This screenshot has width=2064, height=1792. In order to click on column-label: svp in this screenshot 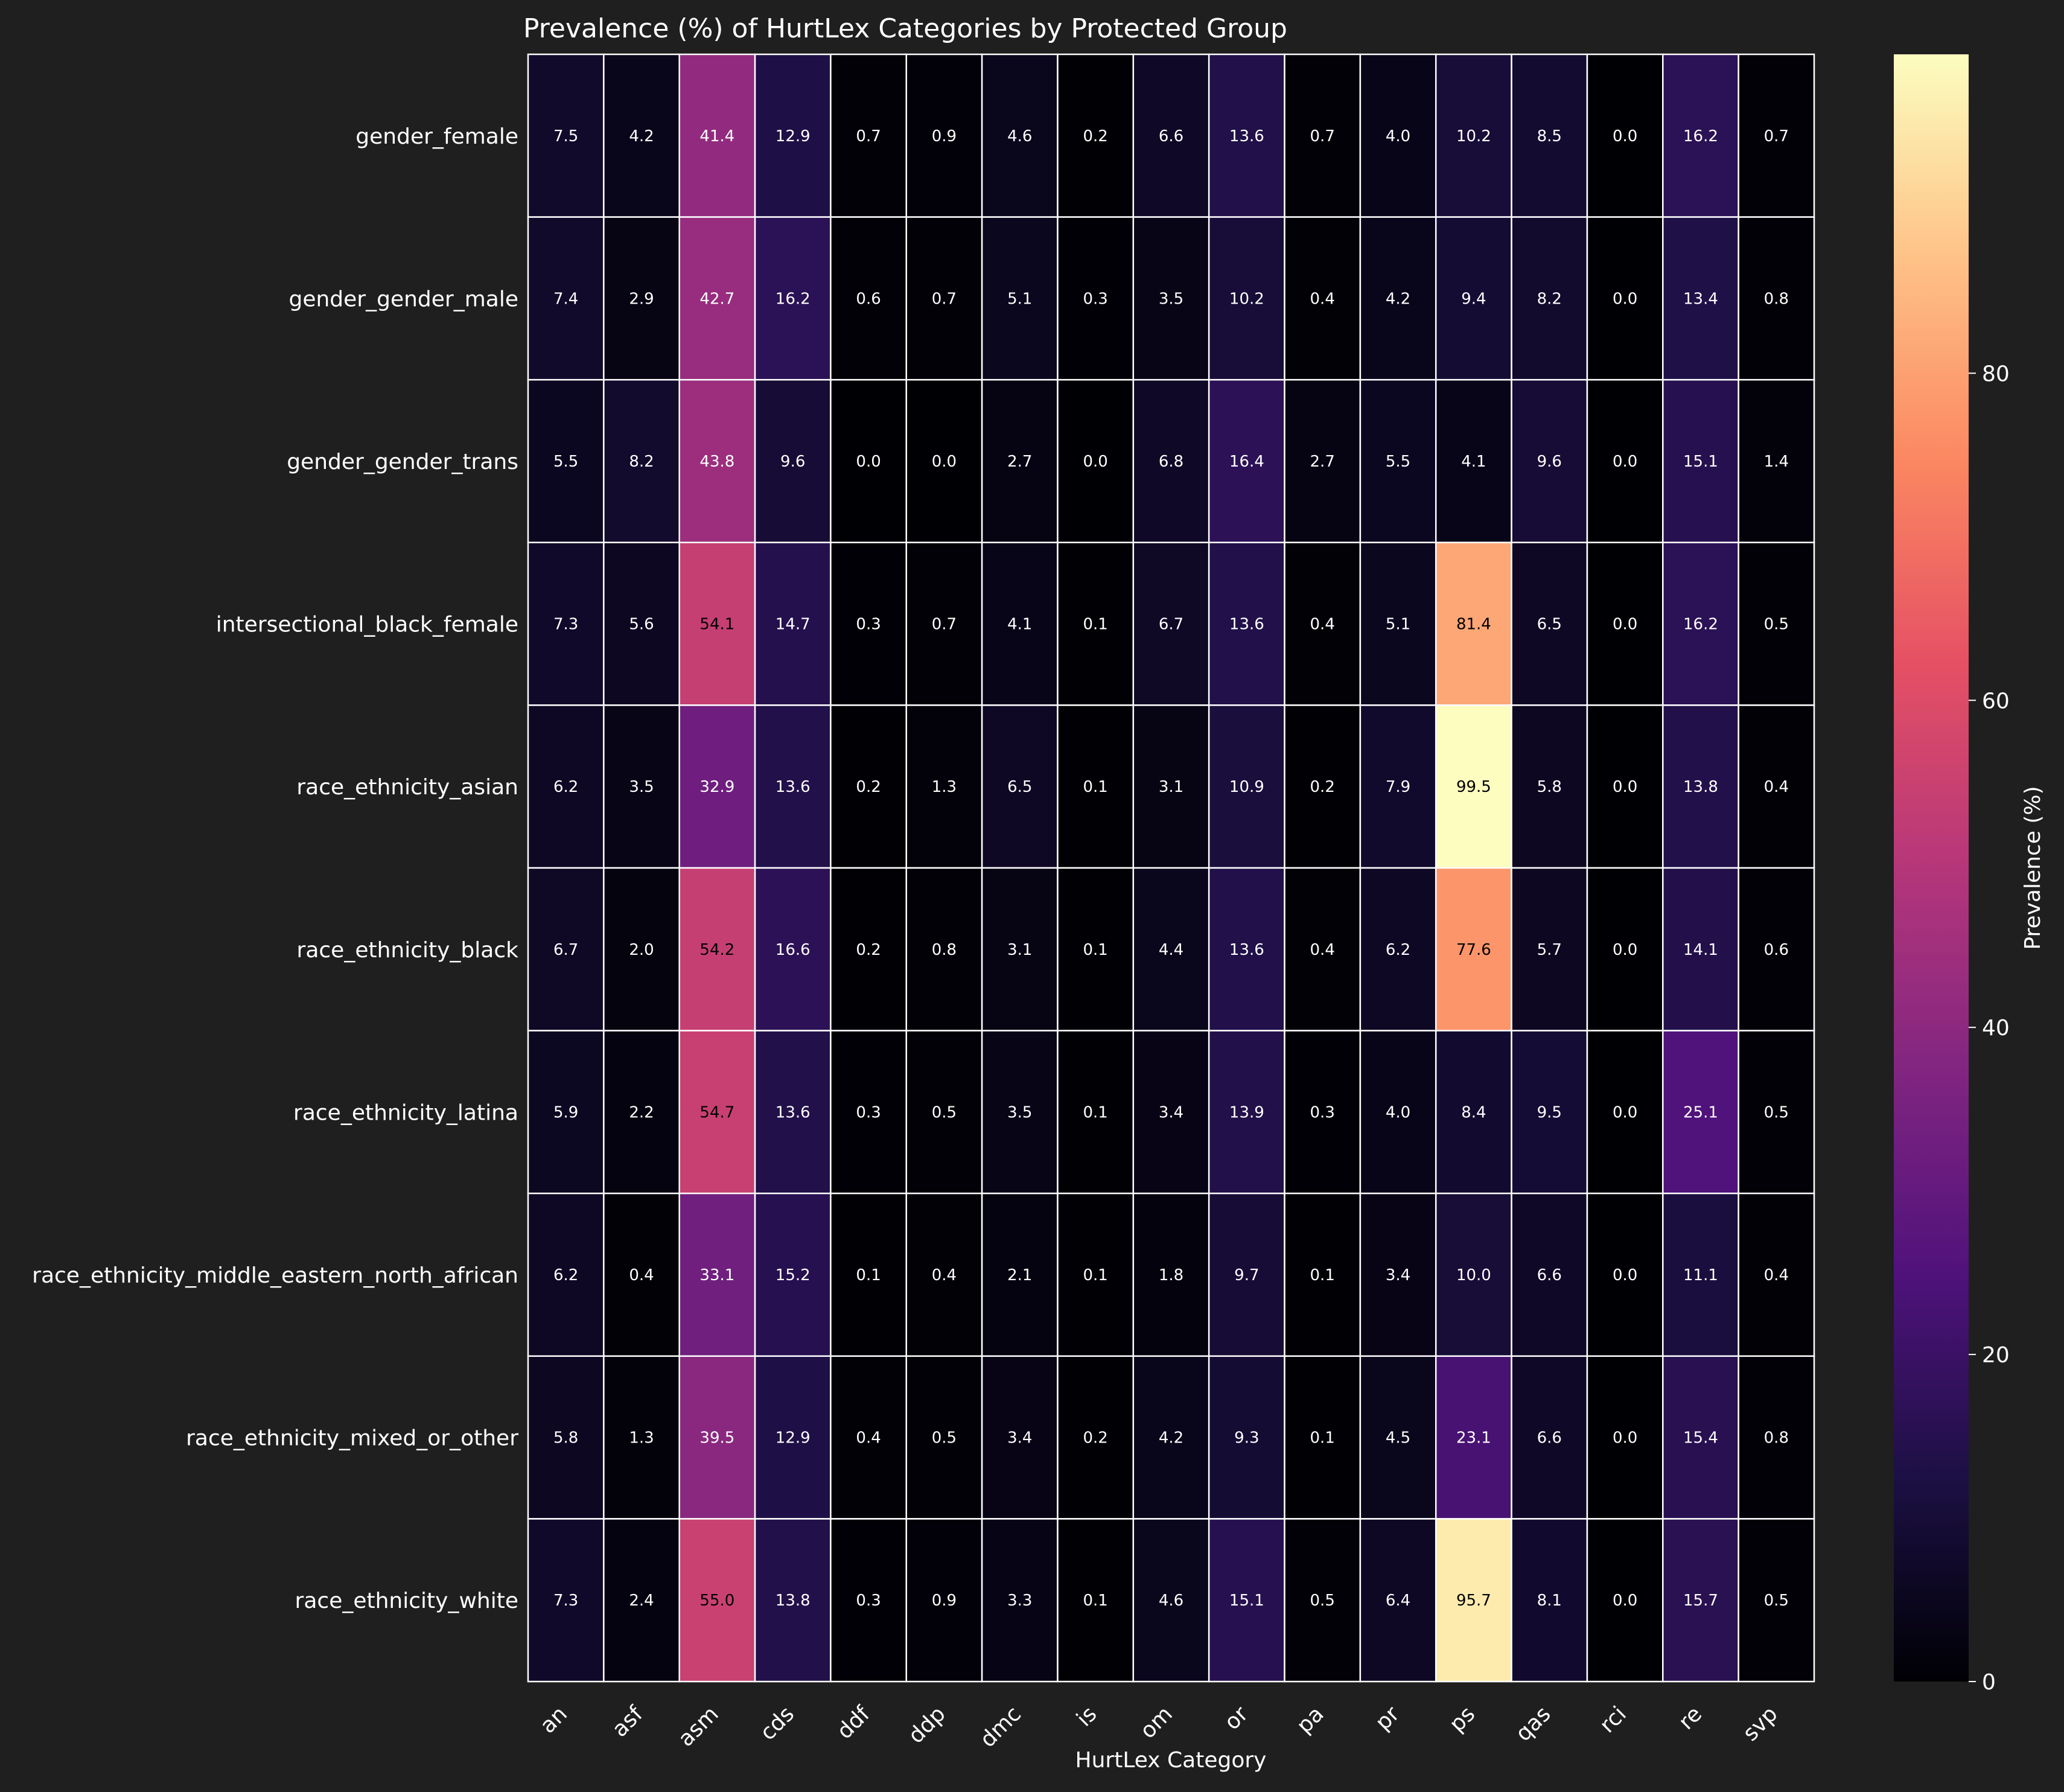, I will do `click(1760, 1723)`.